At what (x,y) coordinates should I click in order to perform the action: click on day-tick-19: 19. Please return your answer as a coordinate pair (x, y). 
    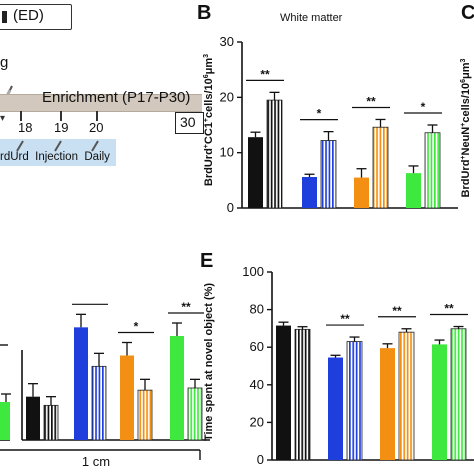
    Looking at the image, I should click on (61, 127).